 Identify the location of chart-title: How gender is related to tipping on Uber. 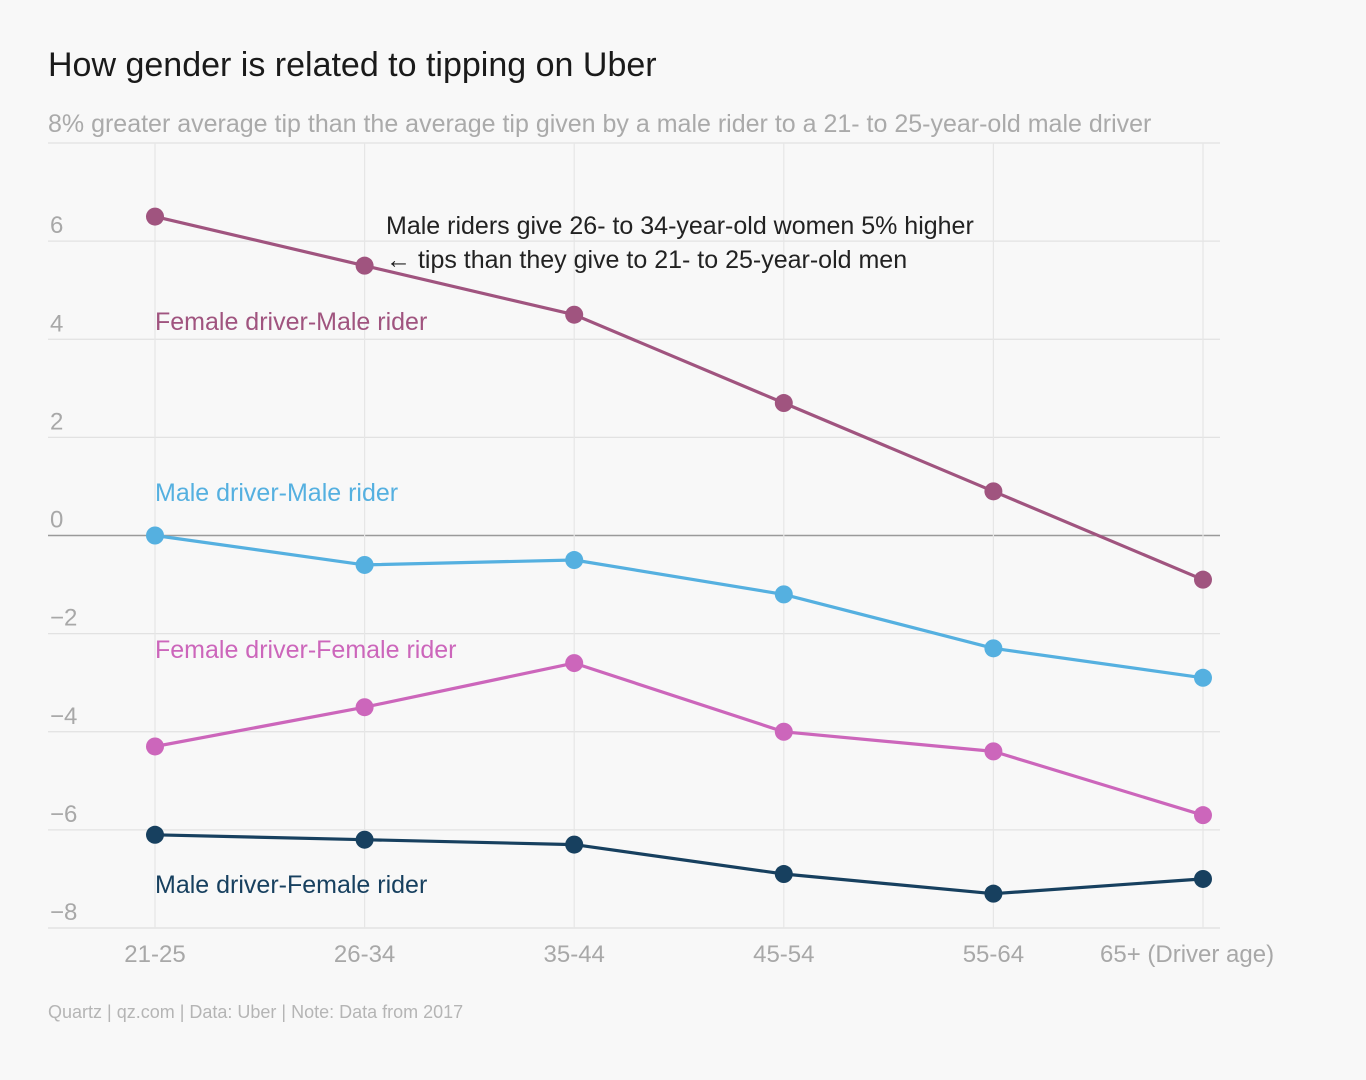
(352, 65).